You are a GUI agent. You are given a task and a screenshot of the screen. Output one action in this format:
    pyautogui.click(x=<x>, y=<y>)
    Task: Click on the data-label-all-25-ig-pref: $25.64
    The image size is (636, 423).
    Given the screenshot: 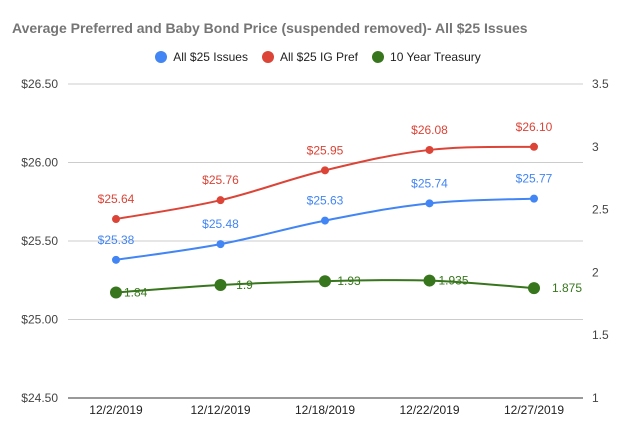 What is the action you would take?
    pyautogui.click(x=116, y=199)
    